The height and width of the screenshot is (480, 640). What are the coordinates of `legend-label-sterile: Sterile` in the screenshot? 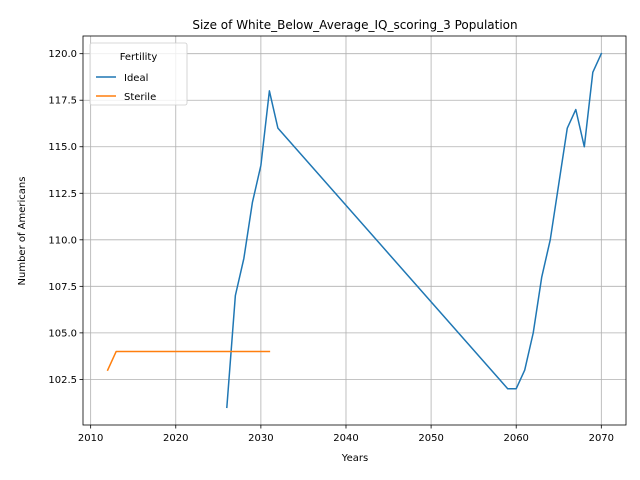 It's located at (140, 97).